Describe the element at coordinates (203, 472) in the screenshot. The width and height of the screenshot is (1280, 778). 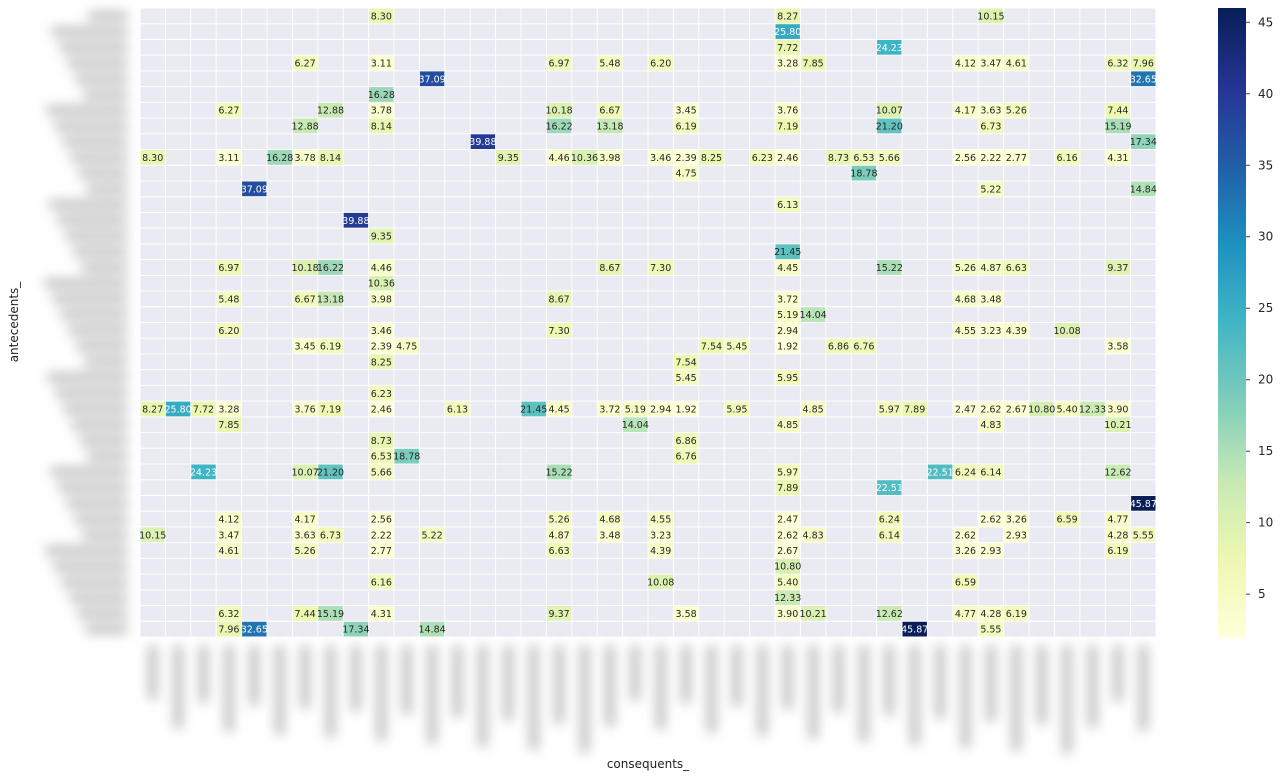
I see `heatmap-cell-label: 24.23` at that location.